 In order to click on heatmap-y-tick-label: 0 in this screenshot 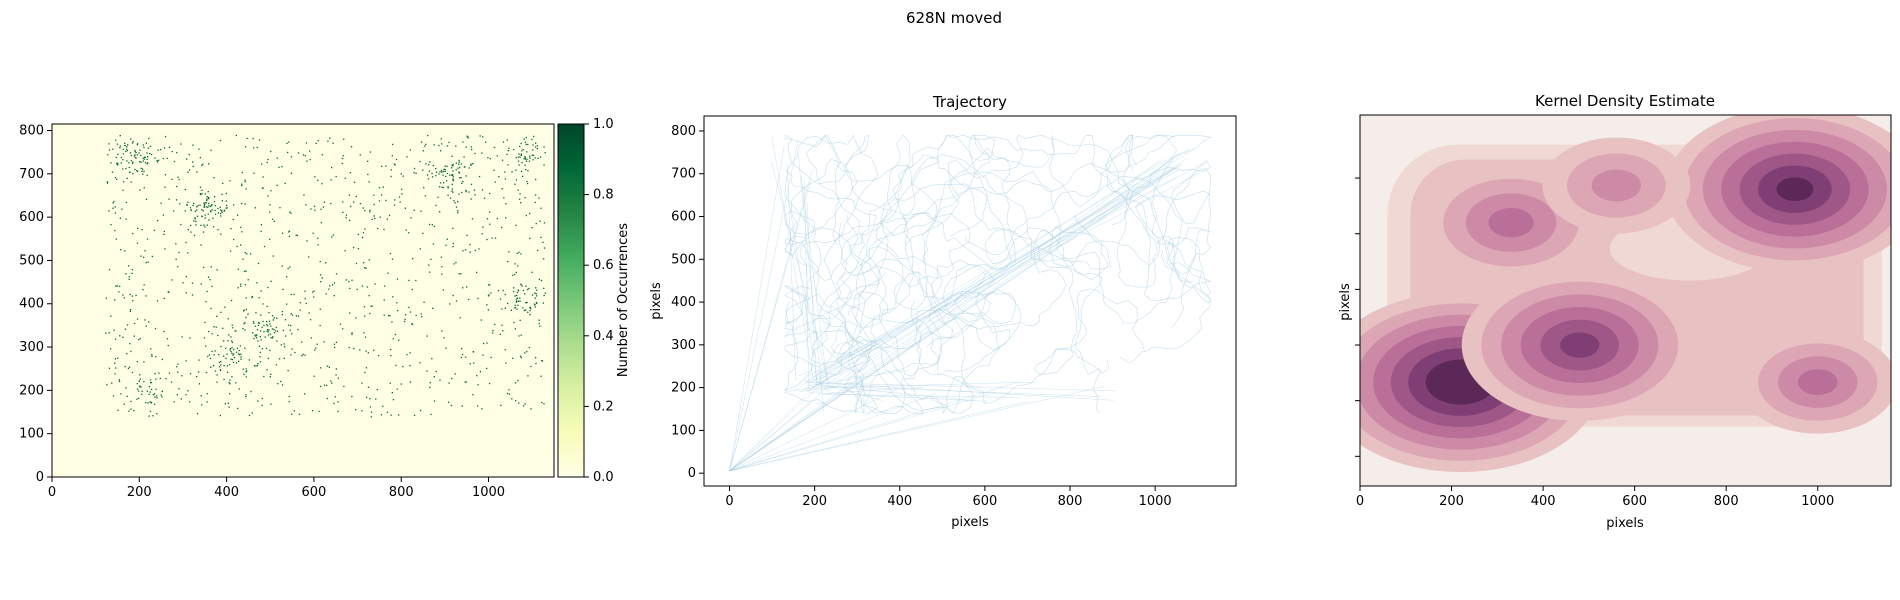, I will do `click(40, 477)`.